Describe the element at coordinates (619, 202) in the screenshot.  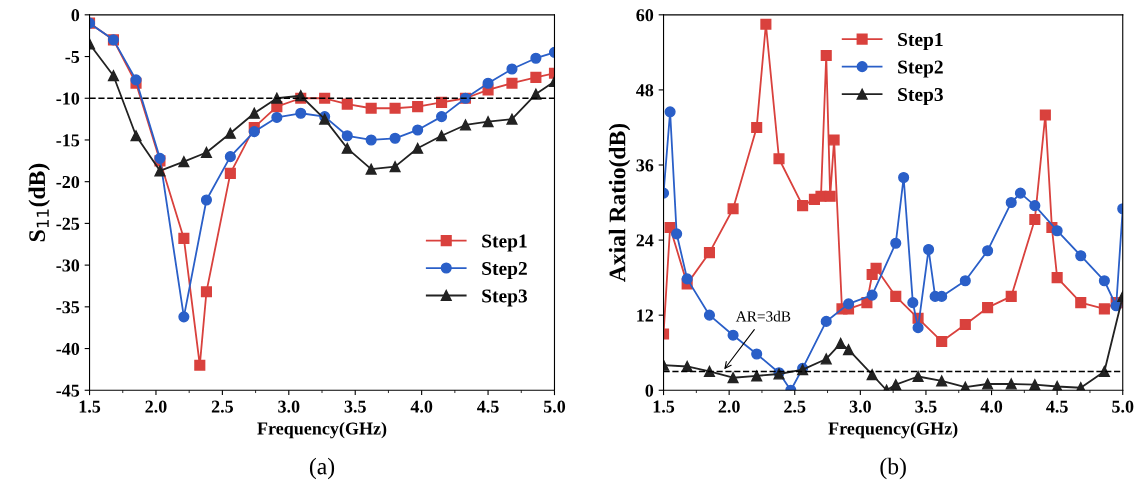
I see `y-axis-title: Axial Ratio(dB)` at that location.